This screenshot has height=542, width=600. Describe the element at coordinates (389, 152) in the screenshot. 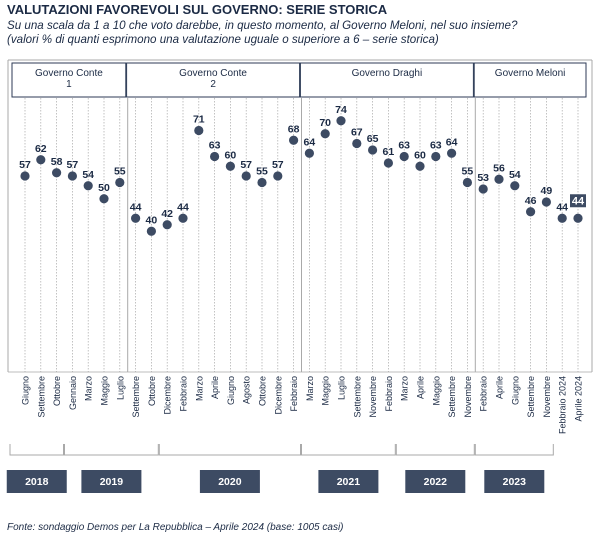

I see `data-label: 61` at that location.